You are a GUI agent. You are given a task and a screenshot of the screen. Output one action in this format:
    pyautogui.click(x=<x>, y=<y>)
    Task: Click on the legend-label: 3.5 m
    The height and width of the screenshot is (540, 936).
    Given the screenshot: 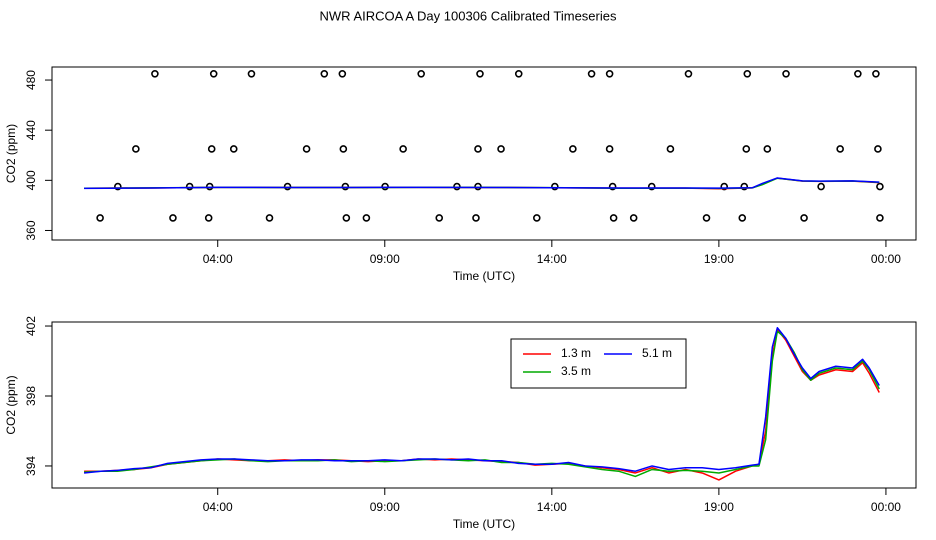 What is the action you would take?
    pyautogui.click(x=576, y=371)
    